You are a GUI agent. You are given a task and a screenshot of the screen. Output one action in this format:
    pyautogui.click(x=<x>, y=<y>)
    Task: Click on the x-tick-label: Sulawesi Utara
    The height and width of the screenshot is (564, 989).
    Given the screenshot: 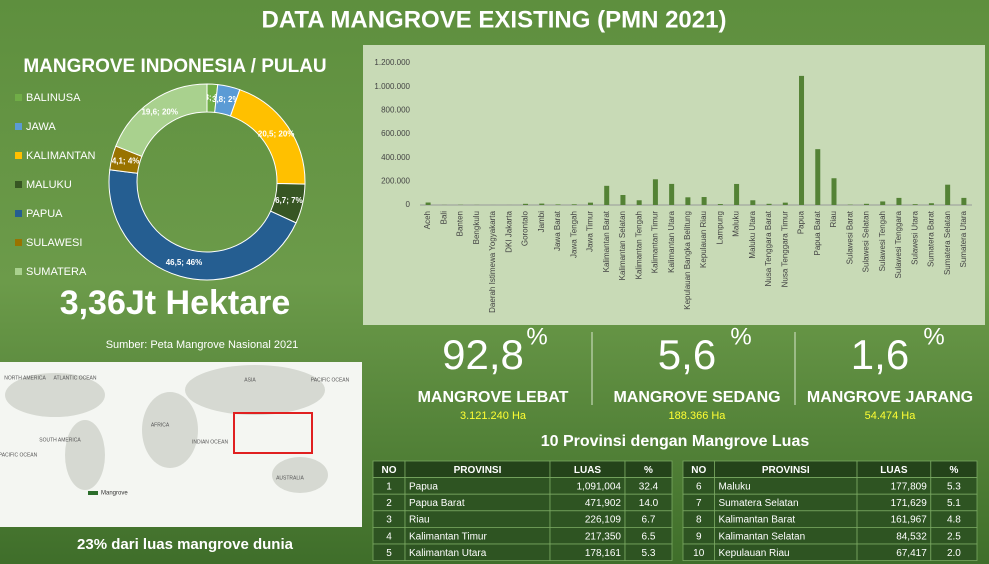 What is the action you would take?
    pyautogui.click(x=914, y=237)
    